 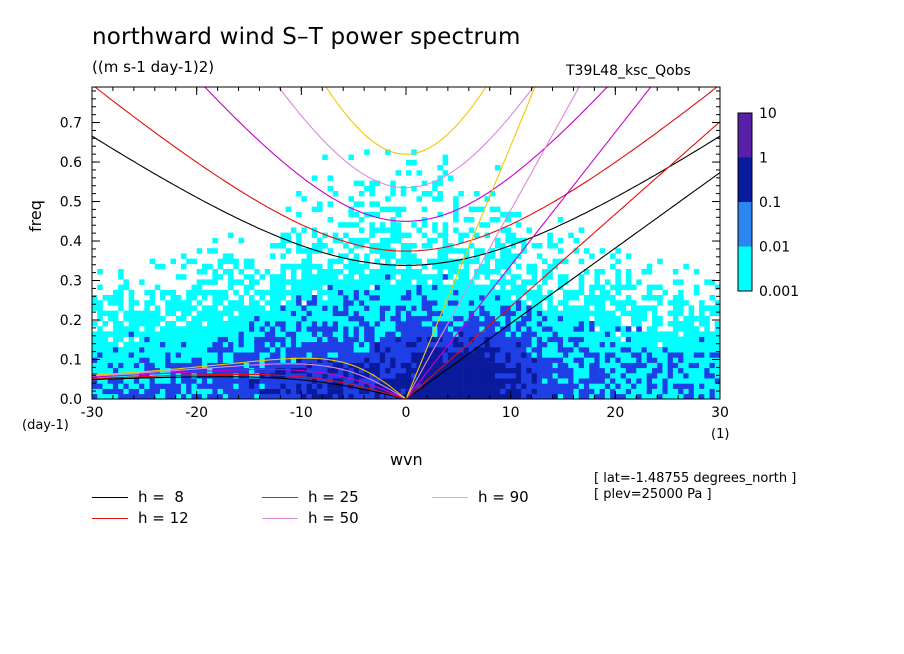 What do you see at coordinates (406, 138) in the screenshot?
I see `dispersion-curve-h50-gravity` at bounding box center [406, 138].